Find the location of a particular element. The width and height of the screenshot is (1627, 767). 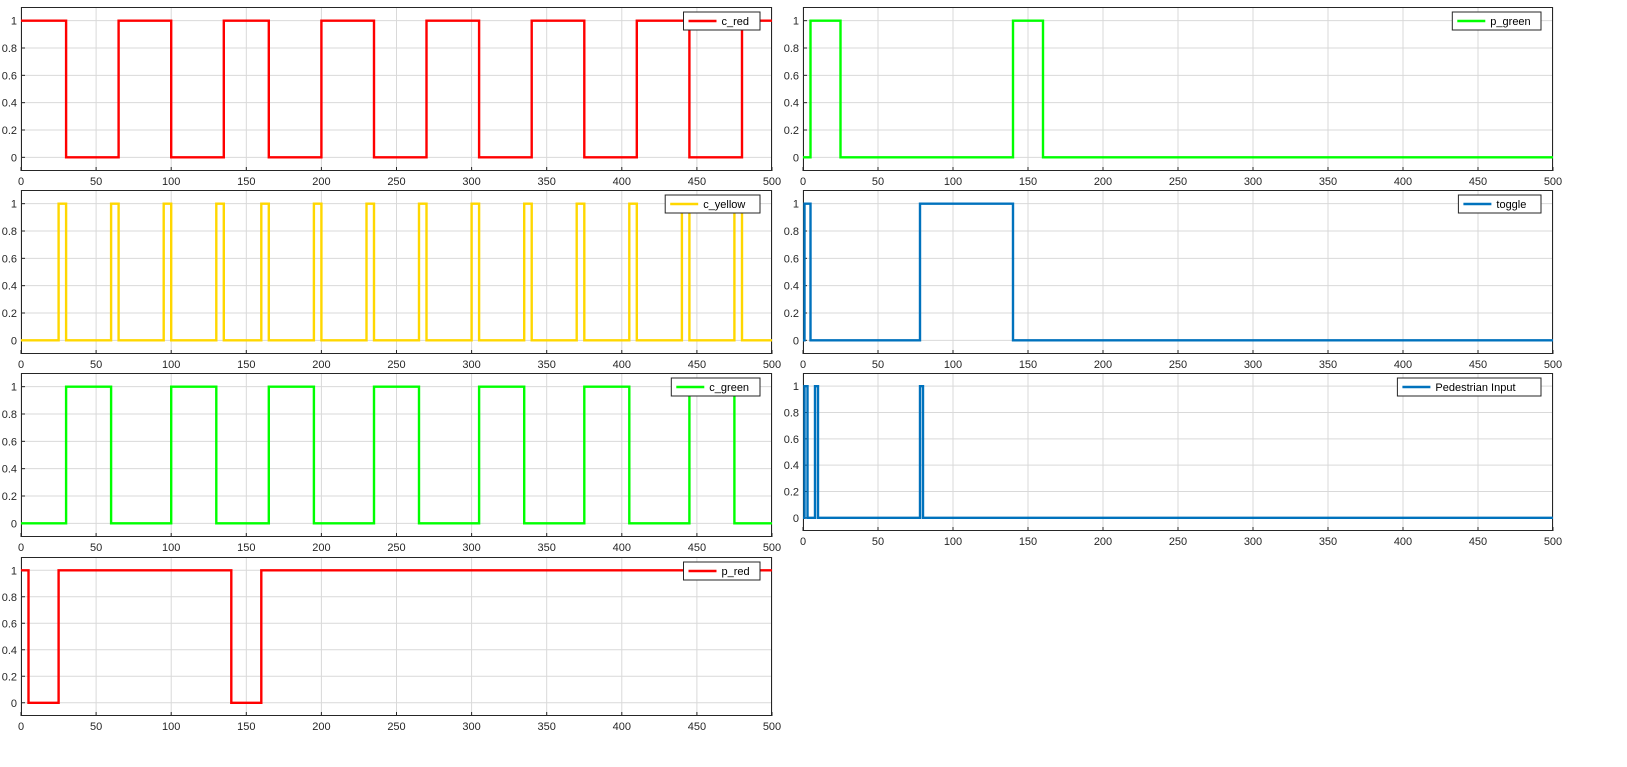

series-line-c-green is located at coordinates (396, 455).